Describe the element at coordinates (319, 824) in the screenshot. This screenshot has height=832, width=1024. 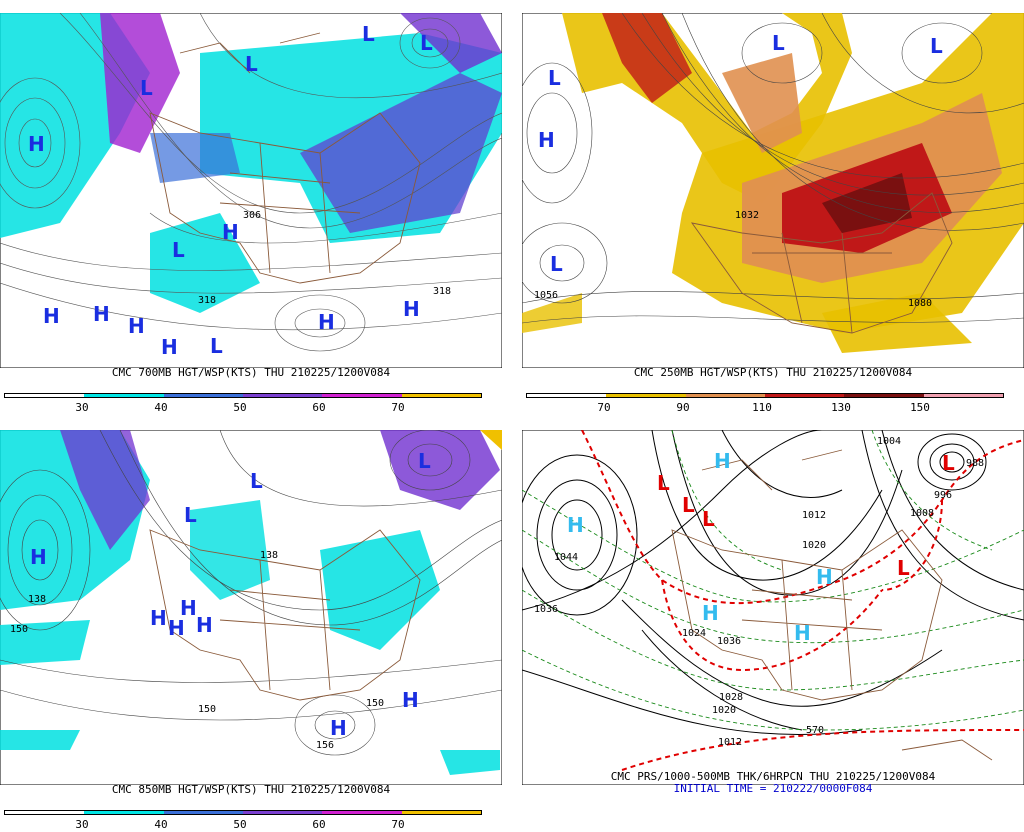
I see `colorbar-tick: 60` at that location.